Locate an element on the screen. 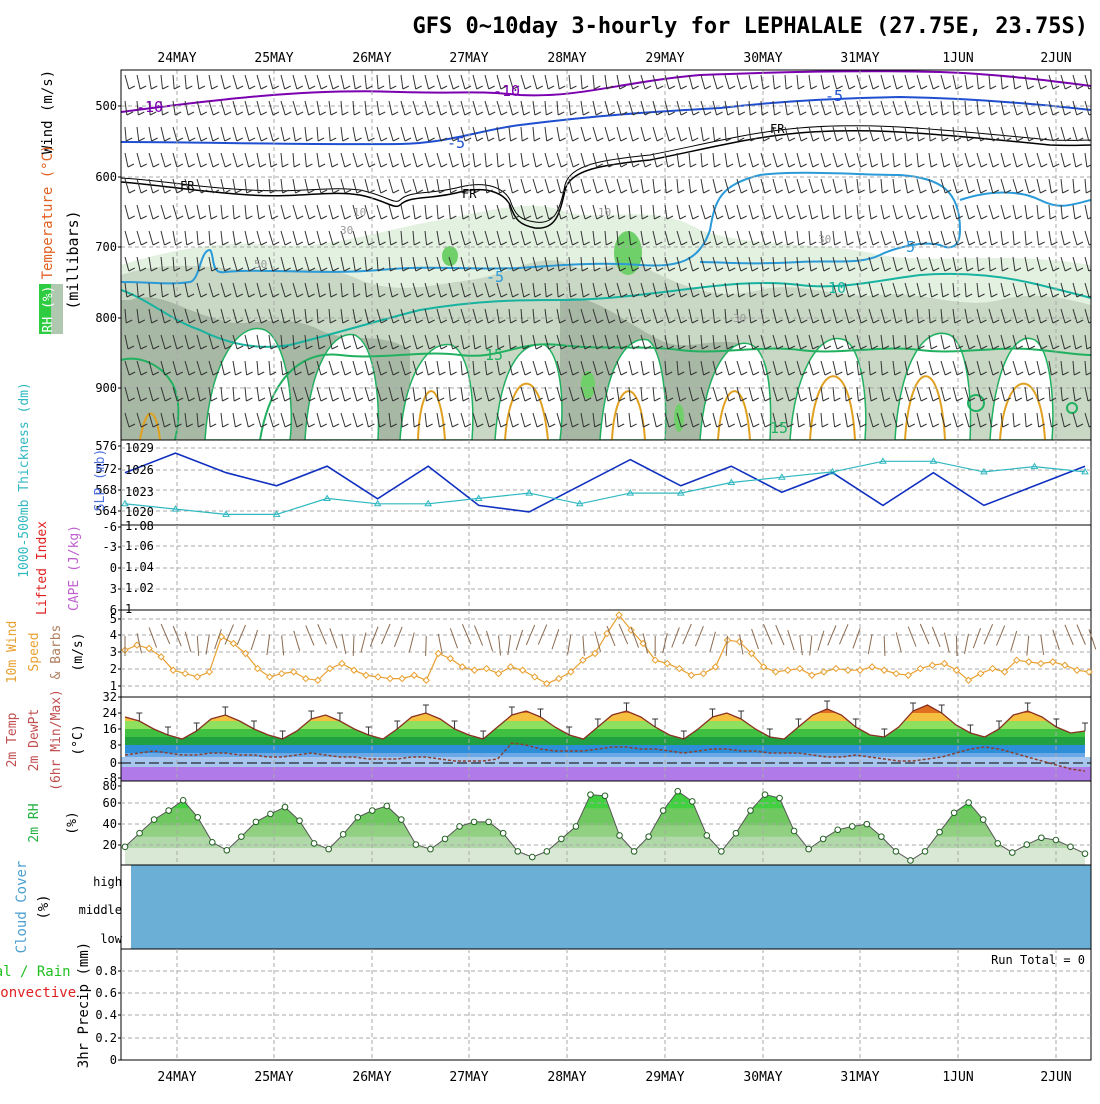 This screenshot has width=1100, height=1104. run-total: Run Total = 0 is located at coordinates (1038, 960).